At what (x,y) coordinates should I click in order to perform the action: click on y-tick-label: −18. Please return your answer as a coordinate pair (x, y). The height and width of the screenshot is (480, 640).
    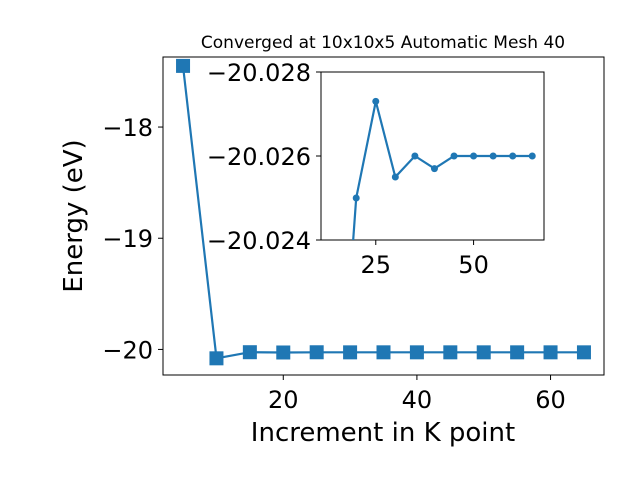
    Looking at the image, I should click on (127, 128).